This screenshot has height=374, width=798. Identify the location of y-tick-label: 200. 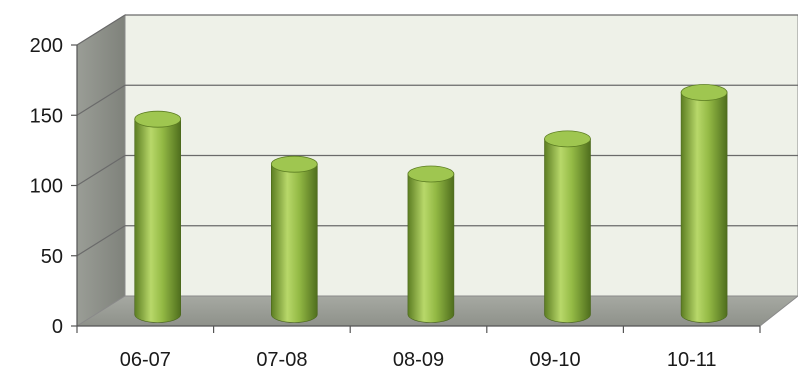
(46, 46).